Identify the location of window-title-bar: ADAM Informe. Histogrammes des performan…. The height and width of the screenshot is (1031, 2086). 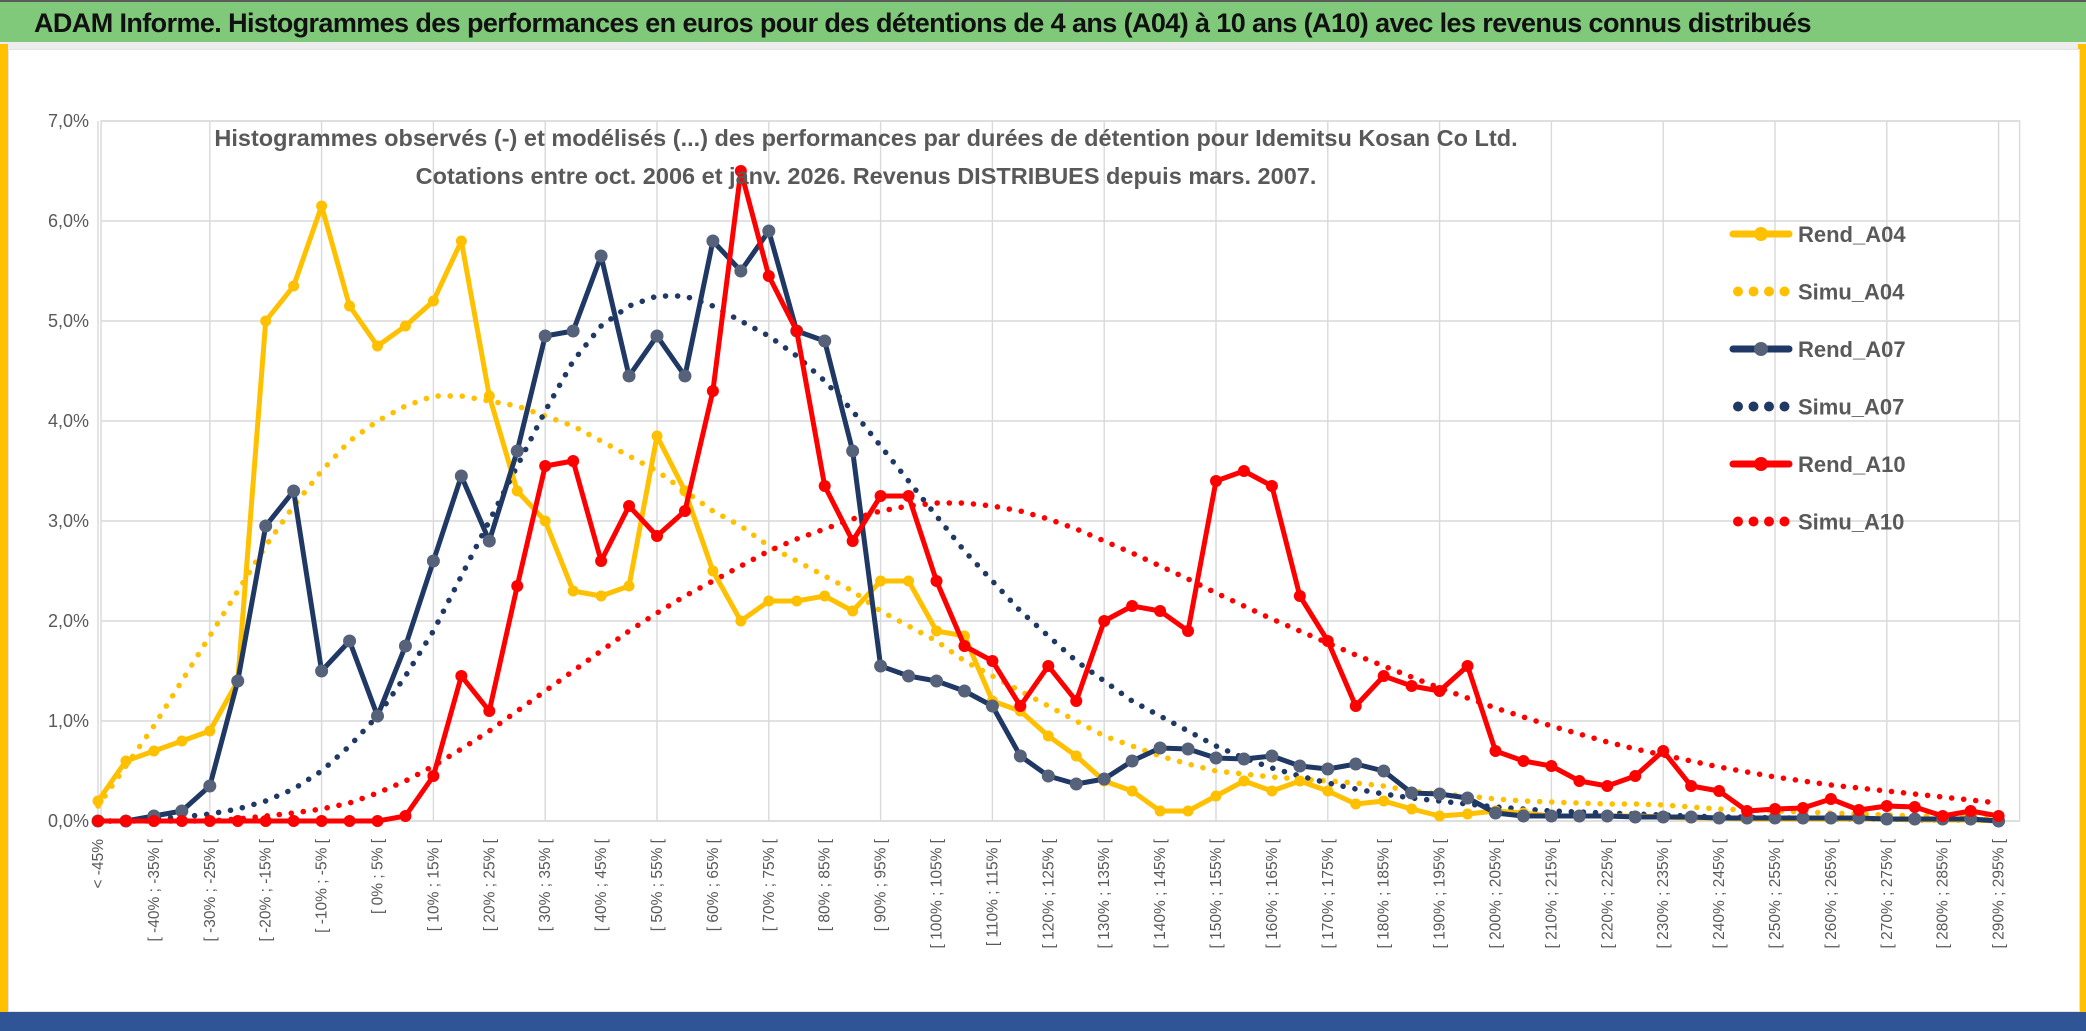
(1043, 22).